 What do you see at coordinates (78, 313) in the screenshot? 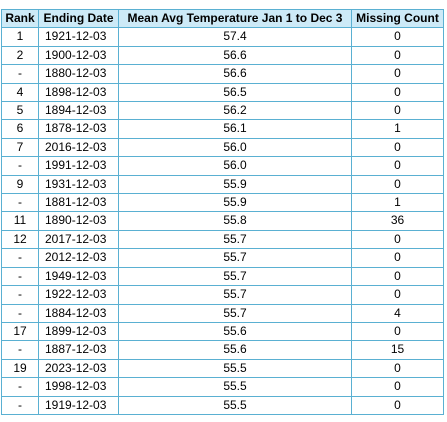
I see `ending-date-cell: 1884-12-03` at bounding box center [78, 313].